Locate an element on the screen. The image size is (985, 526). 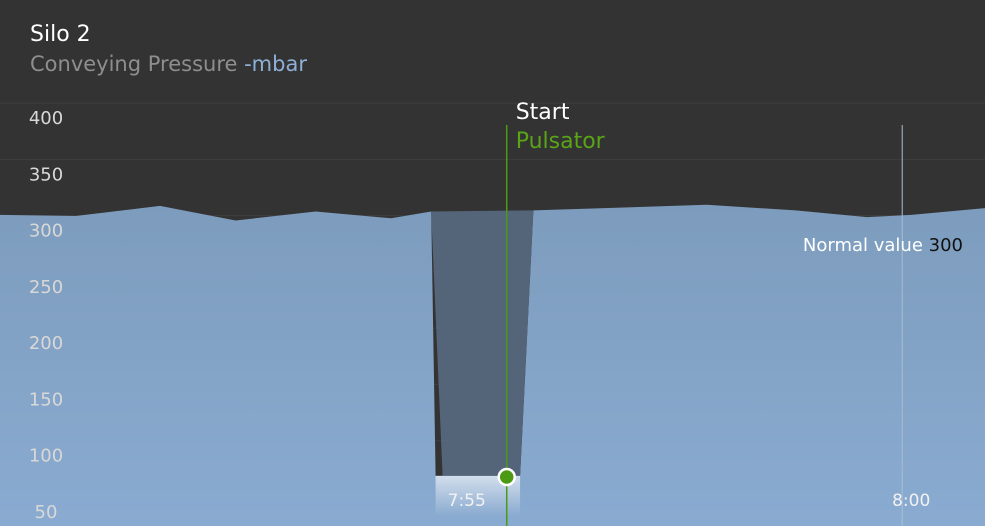
y-tick-label: 100 is located at coordinates (46, 456).